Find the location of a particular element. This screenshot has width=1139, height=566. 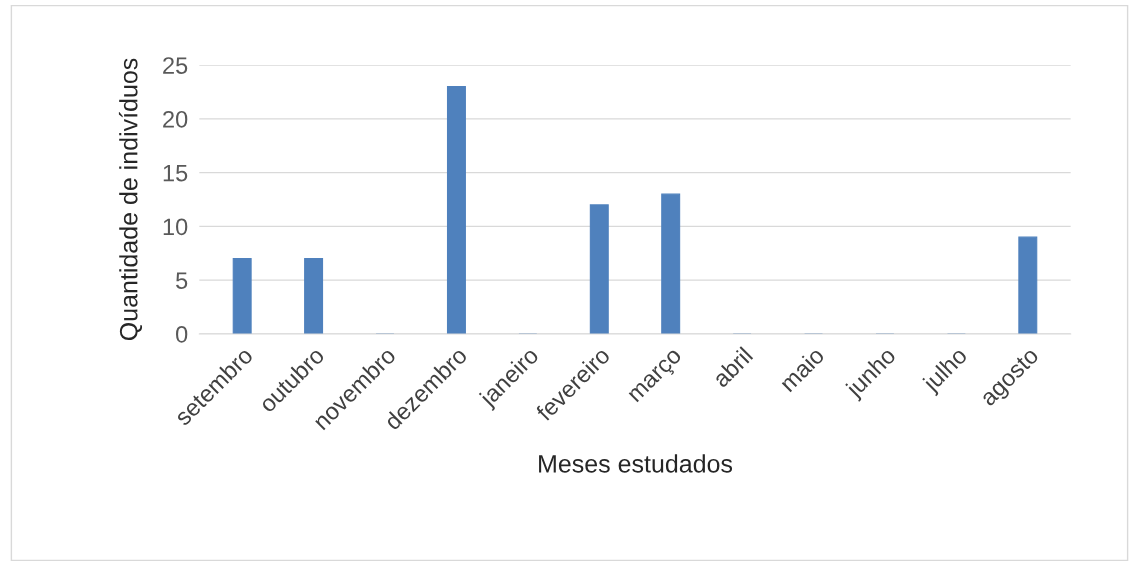

y-tick-label: 5 is located at coordinates (182, 280).